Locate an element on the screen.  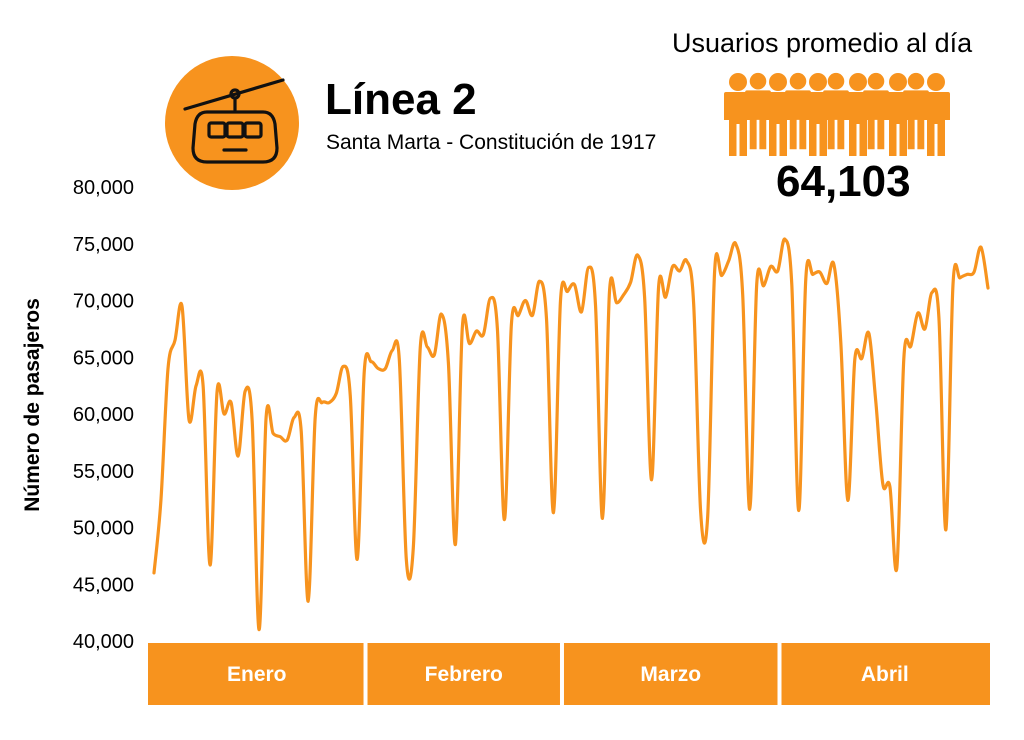
month-band-marzo is located at coordinates (670, 674).